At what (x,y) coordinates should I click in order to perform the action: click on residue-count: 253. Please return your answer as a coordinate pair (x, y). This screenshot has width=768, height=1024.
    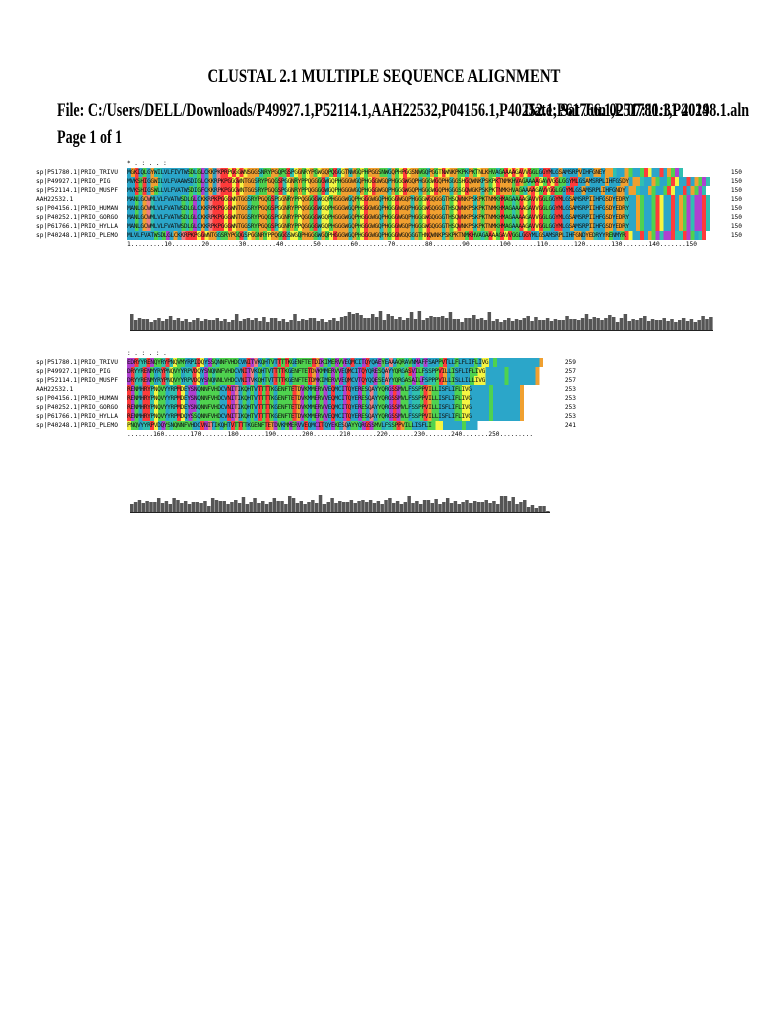
    Looking at the image, I should click on (570, 416).